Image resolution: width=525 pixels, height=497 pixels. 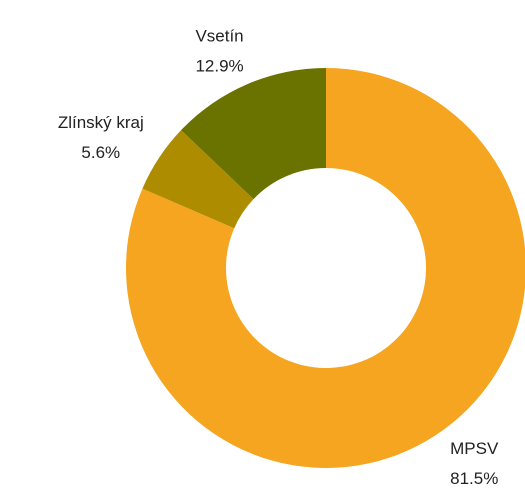 What do you see at coordinates (101, 122) in the screenshot?
I see `slice-label: Zlínský kraj` at bounding box center [101, 122].